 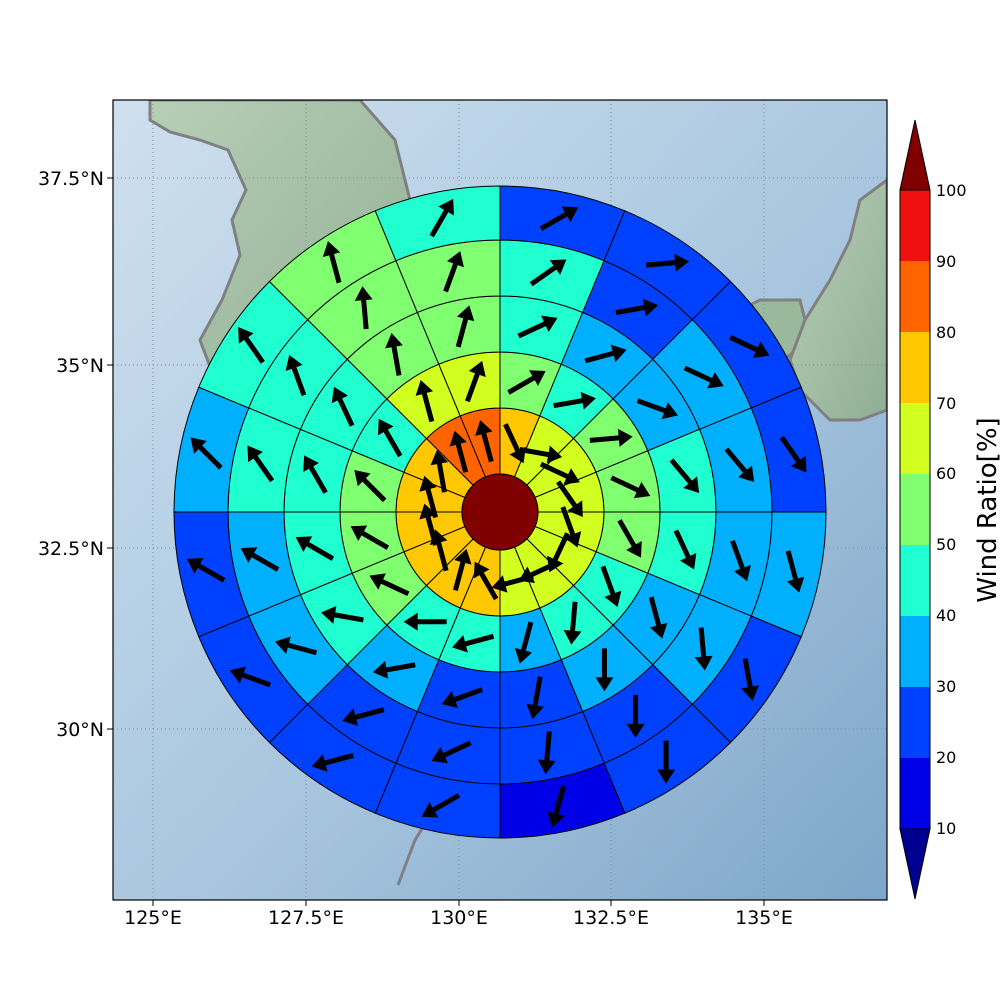 What do you see at coordinates (611, 918) in the screenshot?
I see `lon-tick-label: 132.5°E` at bounding box center [611, 918].